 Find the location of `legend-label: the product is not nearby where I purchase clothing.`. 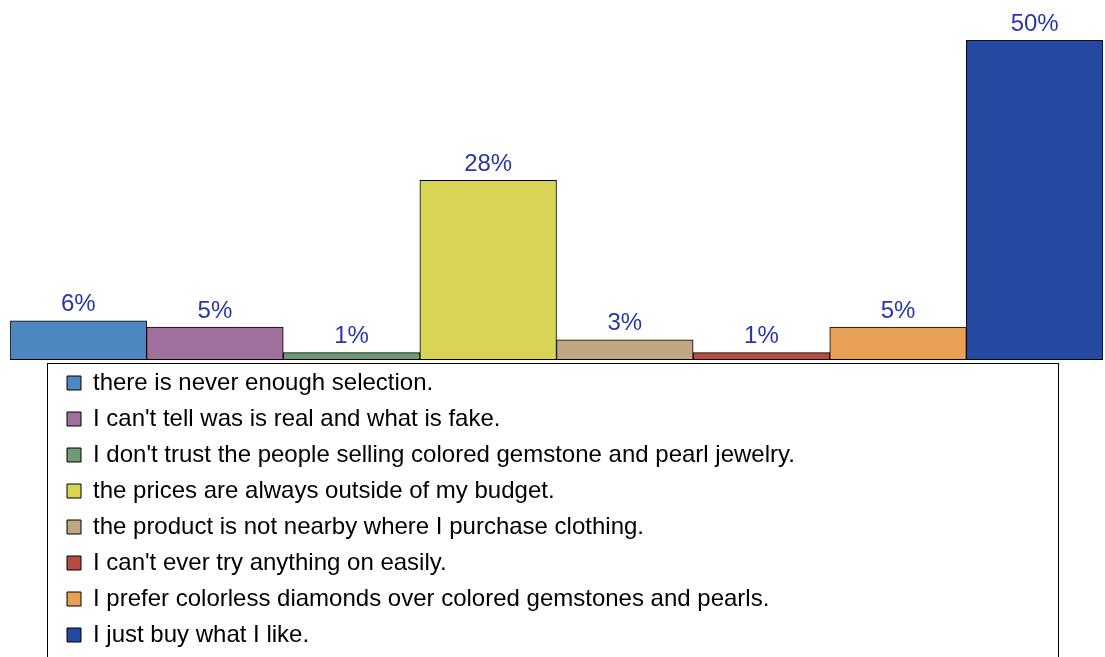

legend-label: the product is not nearby where I purchase clothing. is located at coordinates (368, 525).